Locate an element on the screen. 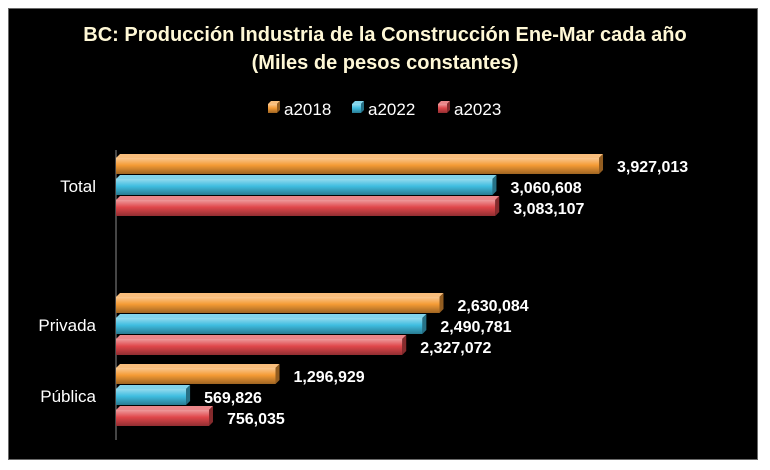  bar-a2022-pública is located at coordinates (153, 395).